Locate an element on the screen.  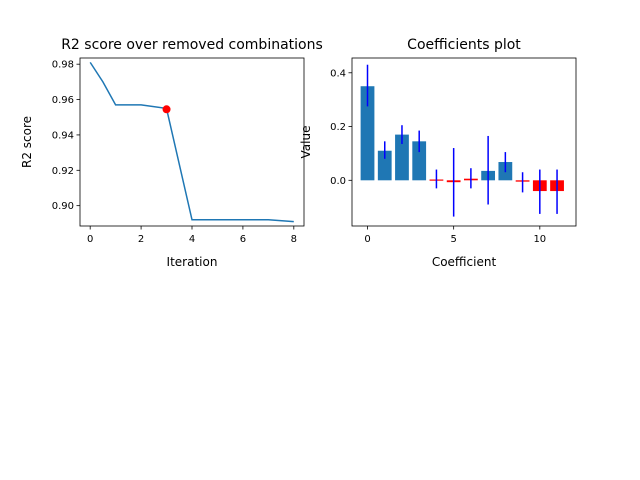
coef-y-tick-label: 0.0 is located at coordinates (338, 181).